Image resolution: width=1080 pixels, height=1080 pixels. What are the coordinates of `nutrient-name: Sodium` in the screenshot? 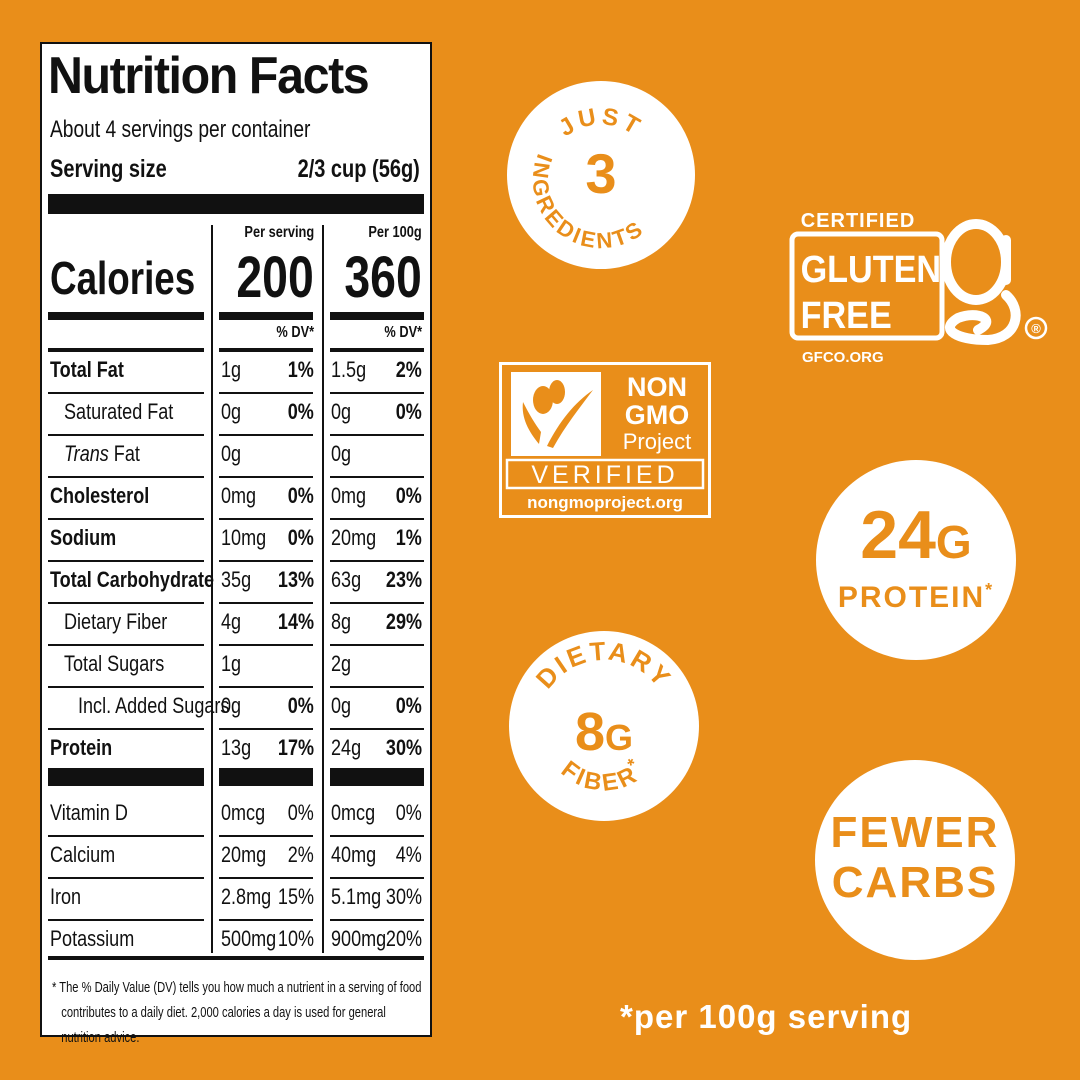 It's located at (83, 538).